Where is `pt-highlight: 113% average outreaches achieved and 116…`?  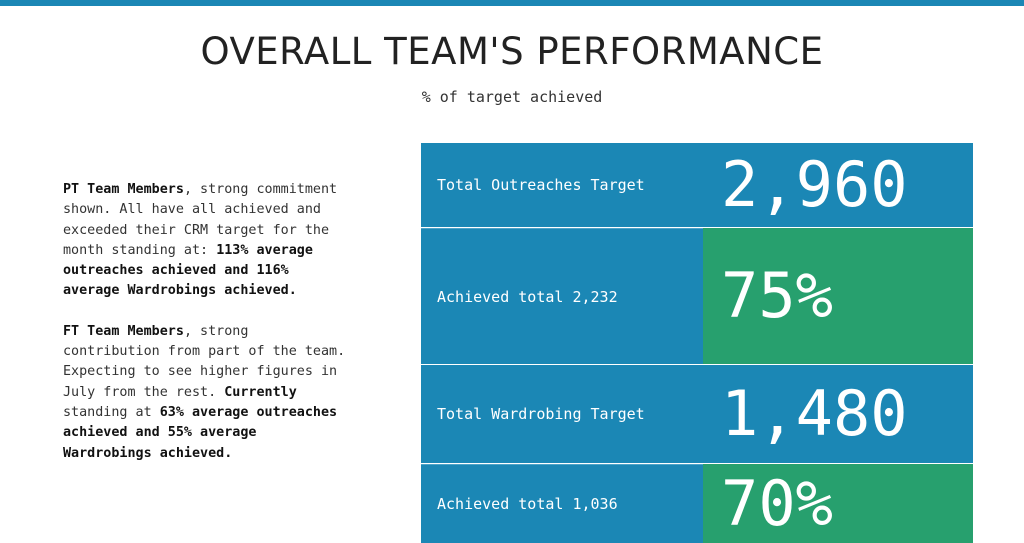 pt-highlight: 113% average outreaches achieved and 116… is located at coordinates (188, 270).